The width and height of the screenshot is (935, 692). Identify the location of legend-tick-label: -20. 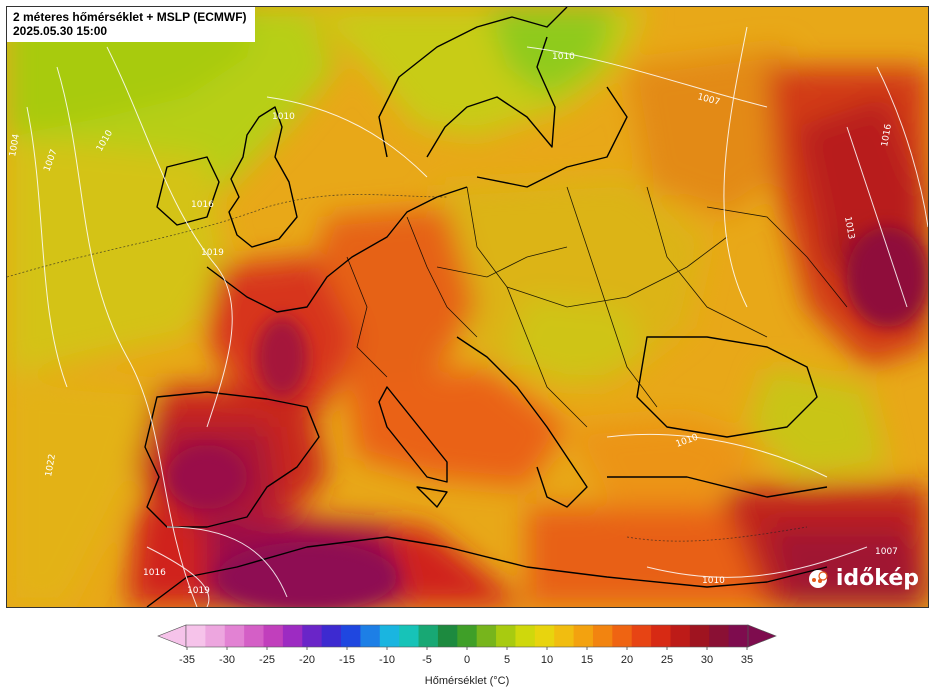
(307, 660).